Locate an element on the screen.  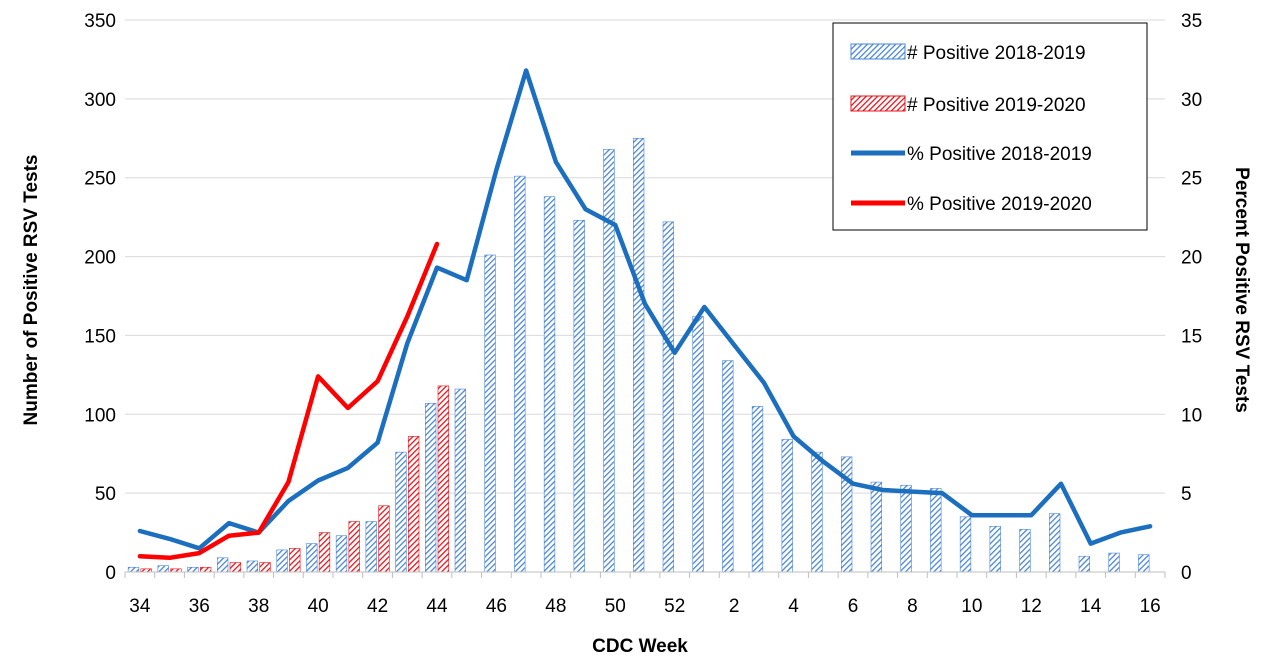
legend-swatch-bar-2018-2019 is located at coordinates (878, 51).